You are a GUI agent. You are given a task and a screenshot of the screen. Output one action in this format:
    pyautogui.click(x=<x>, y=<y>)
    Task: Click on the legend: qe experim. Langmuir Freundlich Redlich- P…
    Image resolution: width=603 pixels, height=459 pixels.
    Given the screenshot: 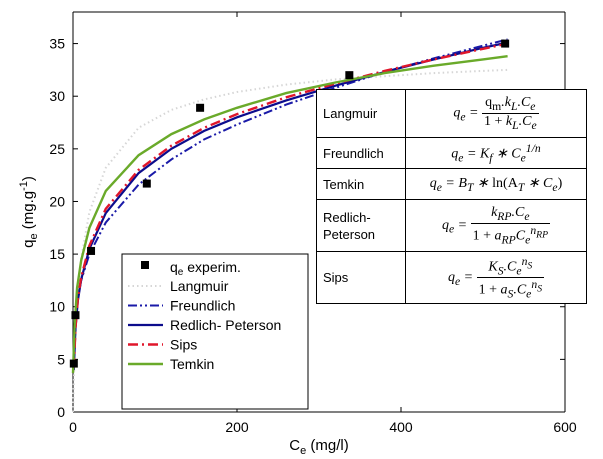 What is the action you would take?
    pyautogui.click(x=215, y=331)
    